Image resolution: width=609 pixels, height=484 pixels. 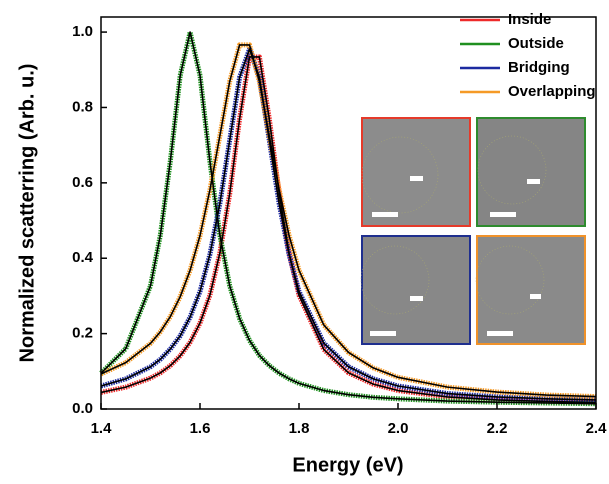 What do you see at coordinates (529, 19) in the screenshot?
I see `legend-label: Inside` at bounding box center [529, 19].